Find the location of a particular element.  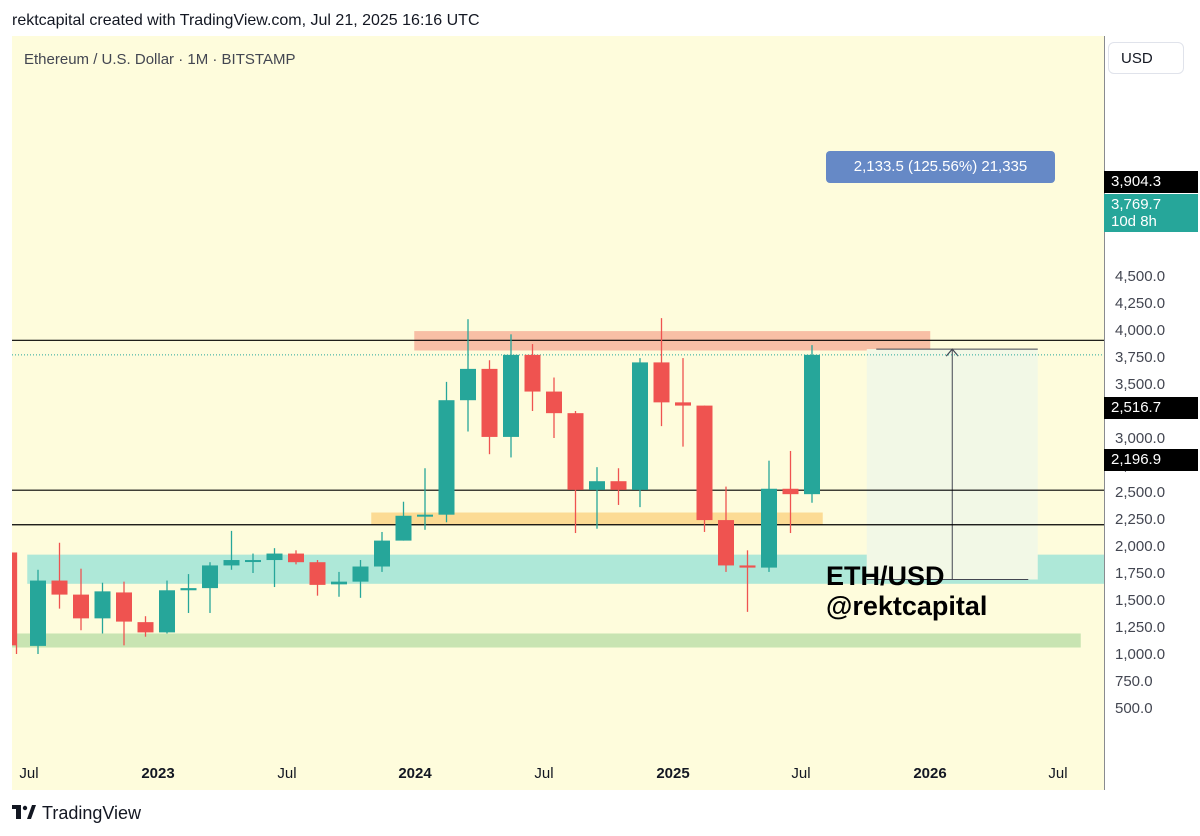

current-price-value: 3,769.7 is located at coordinates (1136, 204).